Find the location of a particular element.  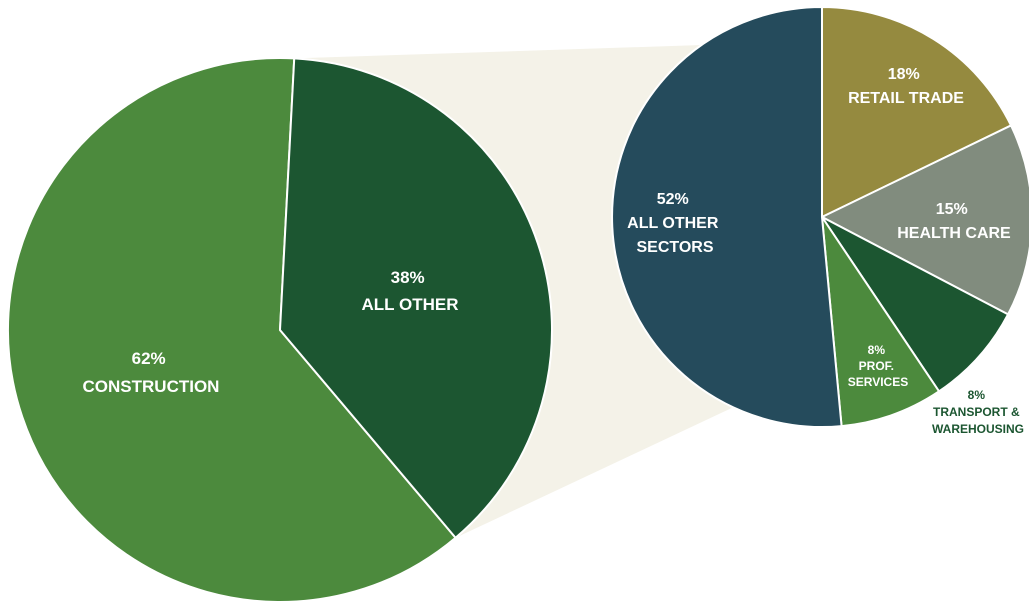

construction-value: 62% is located at coordinates (149, 358).